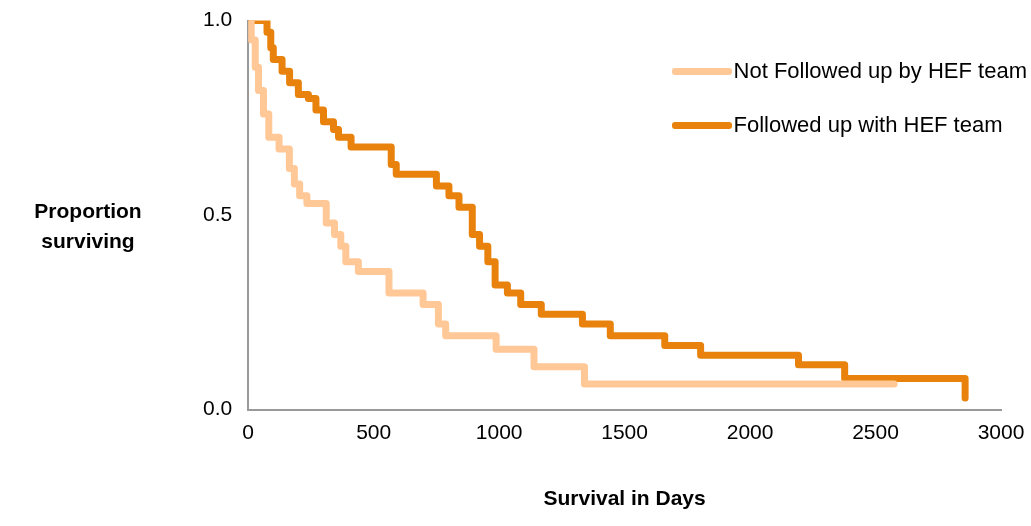 This screenshot has width=1031, height=526. I want to click on x-tick-label: 500, so click(374, 431).